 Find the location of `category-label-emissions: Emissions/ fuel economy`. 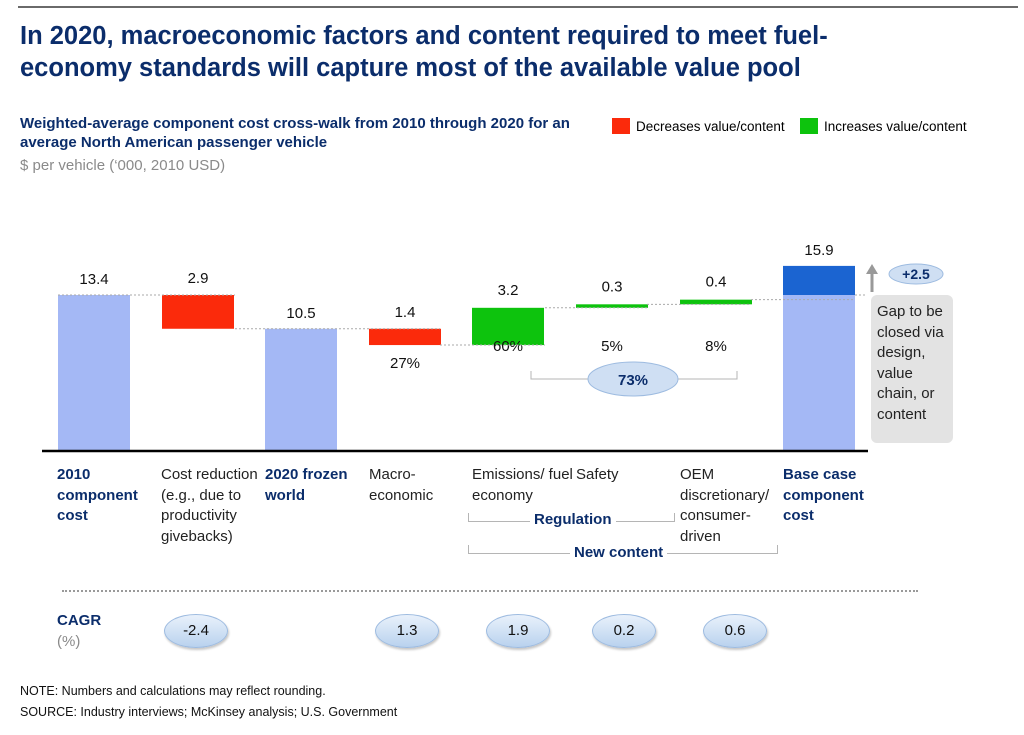

category-label-emissions: Emissions/ fuel economy is located at coordinates (522, 485).